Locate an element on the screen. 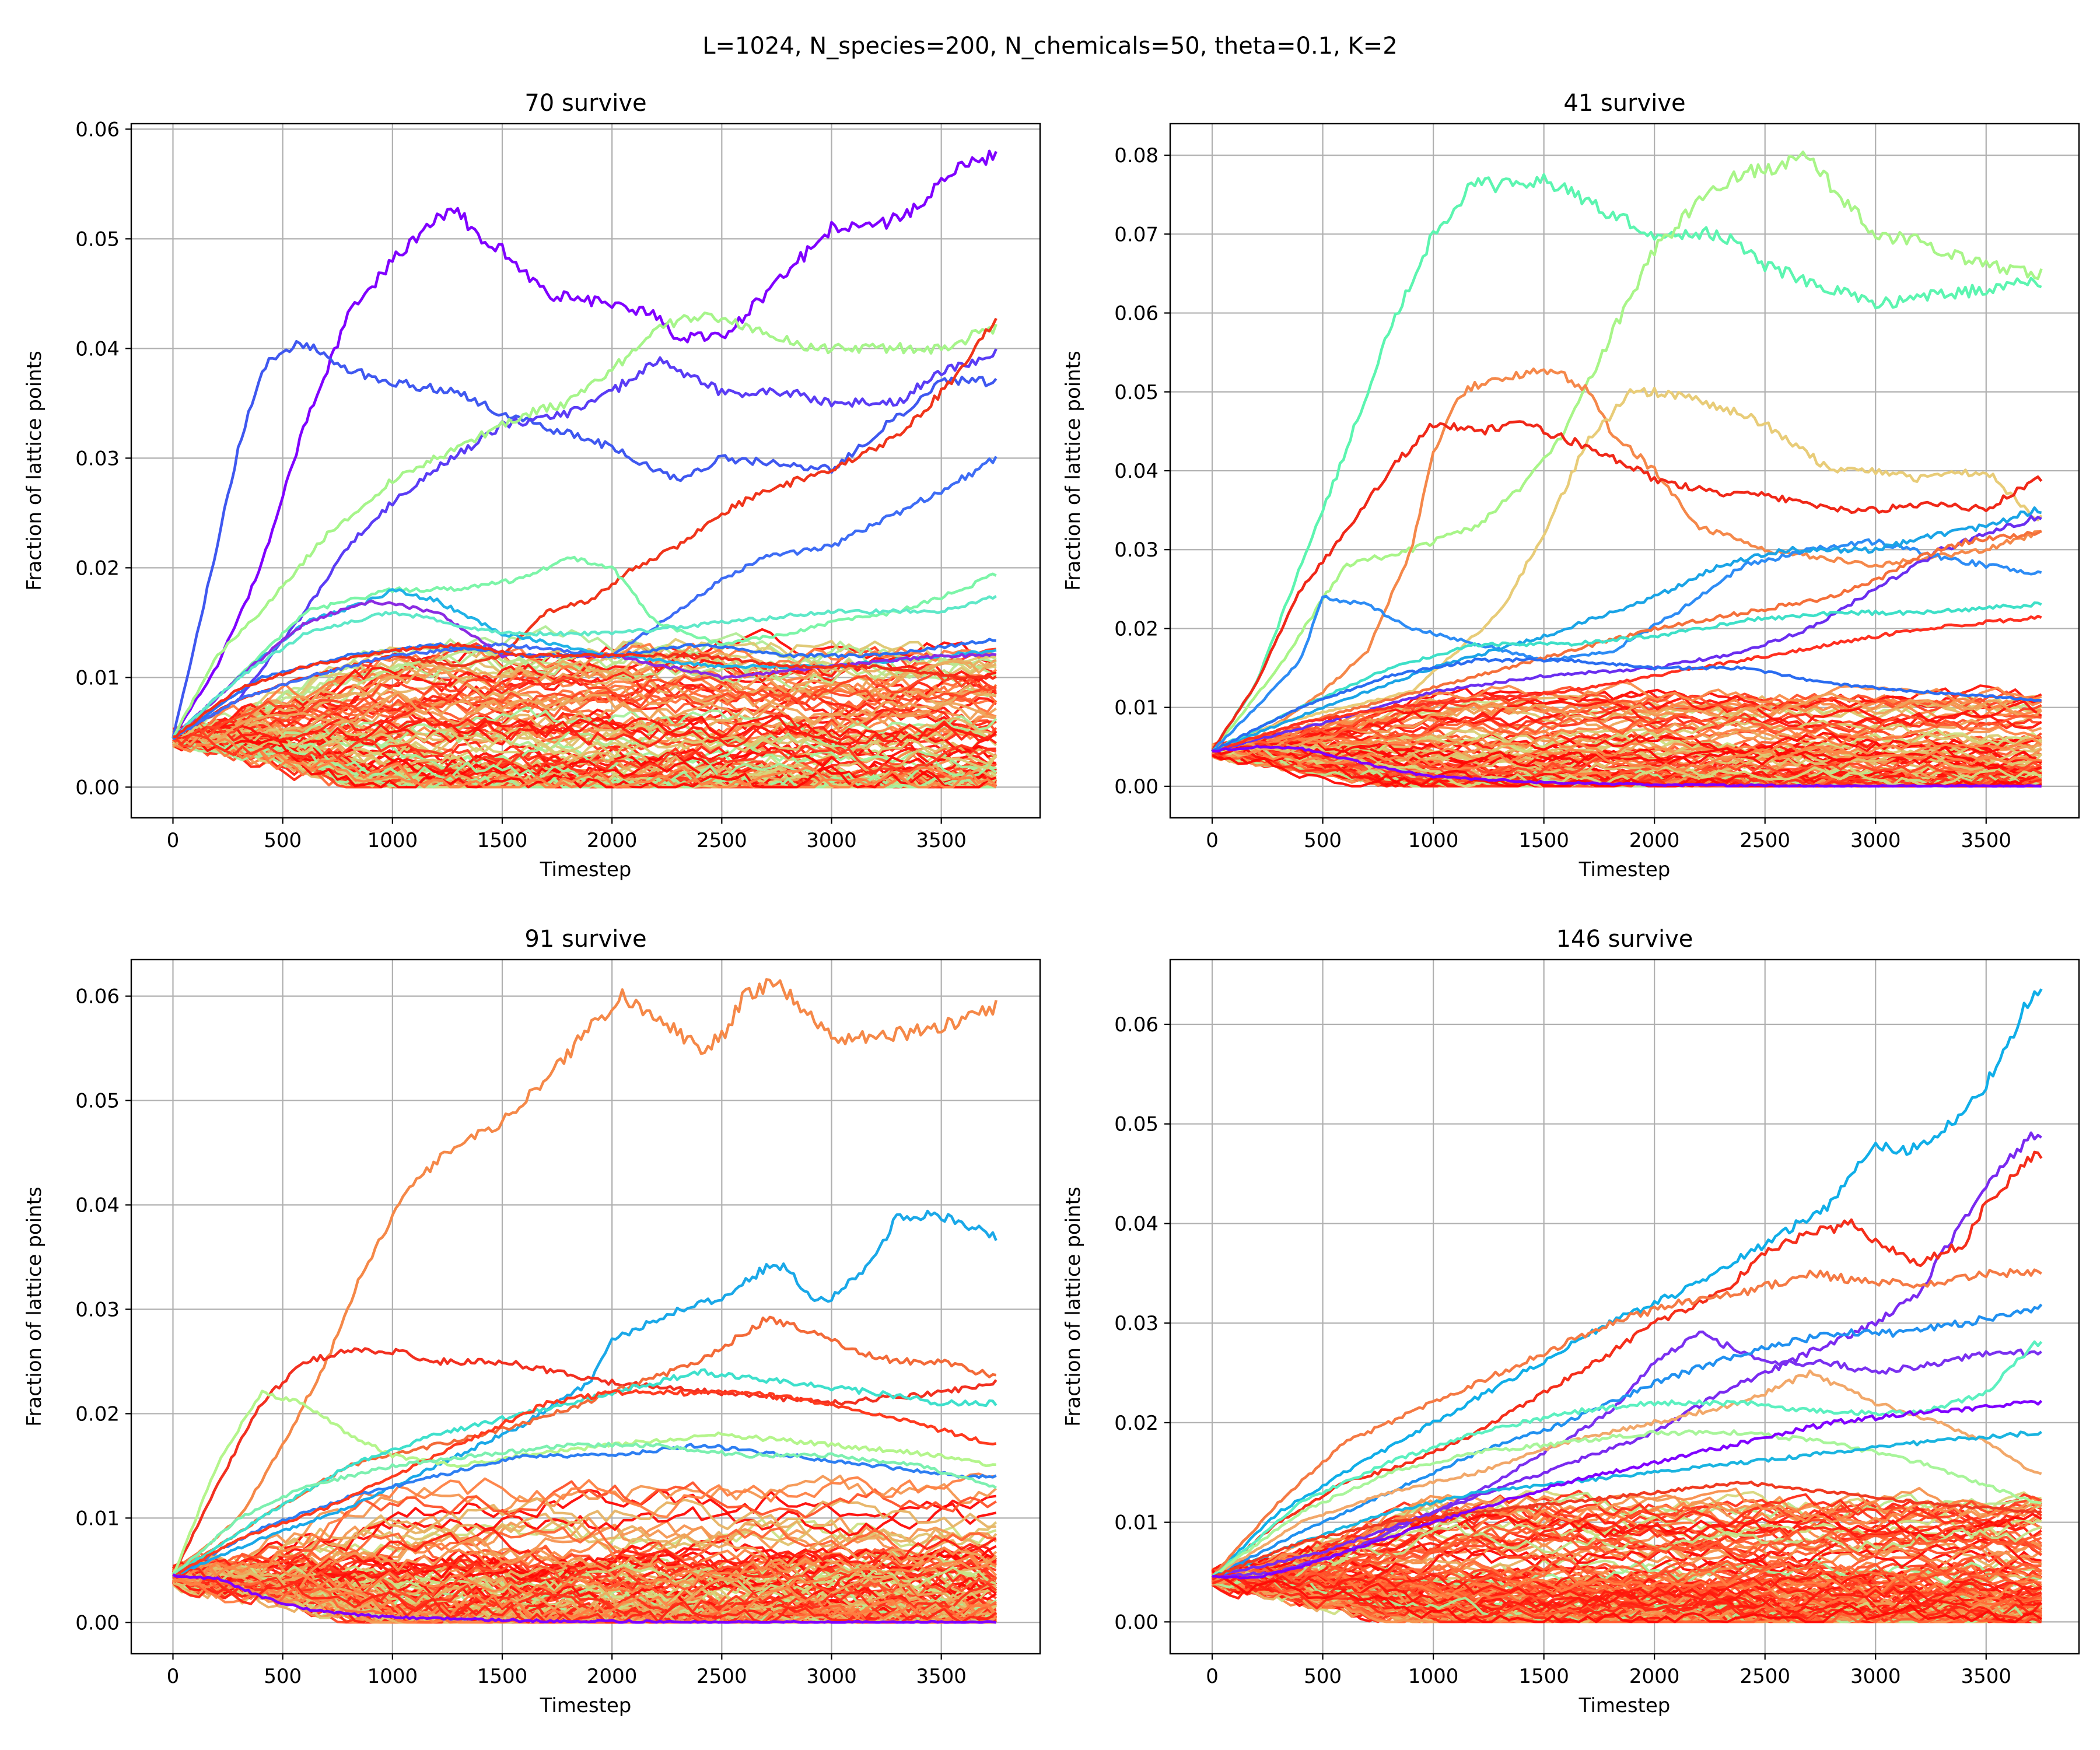  y-tick-label: 0.08 is located at coordinates (1136, 155).